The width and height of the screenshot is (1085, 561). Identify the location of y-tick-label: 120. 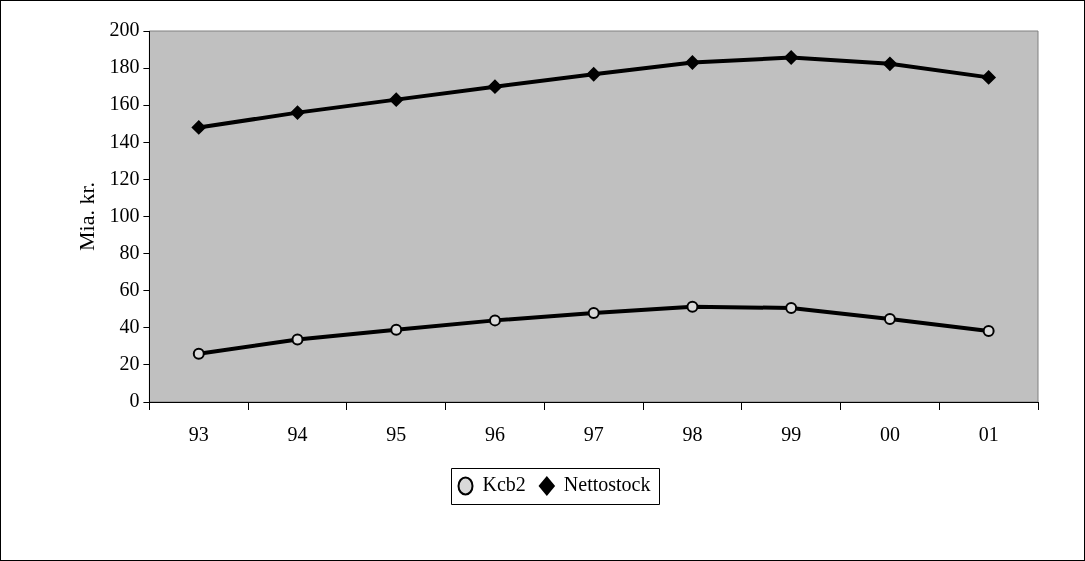
(124, 177).